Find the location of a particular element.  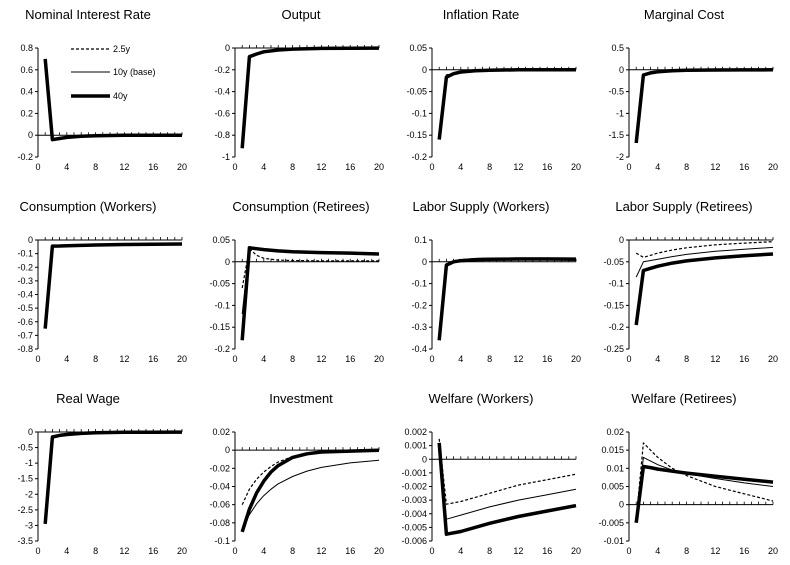

y-tick-label: -0.6 is located at coordinates (222, 113).